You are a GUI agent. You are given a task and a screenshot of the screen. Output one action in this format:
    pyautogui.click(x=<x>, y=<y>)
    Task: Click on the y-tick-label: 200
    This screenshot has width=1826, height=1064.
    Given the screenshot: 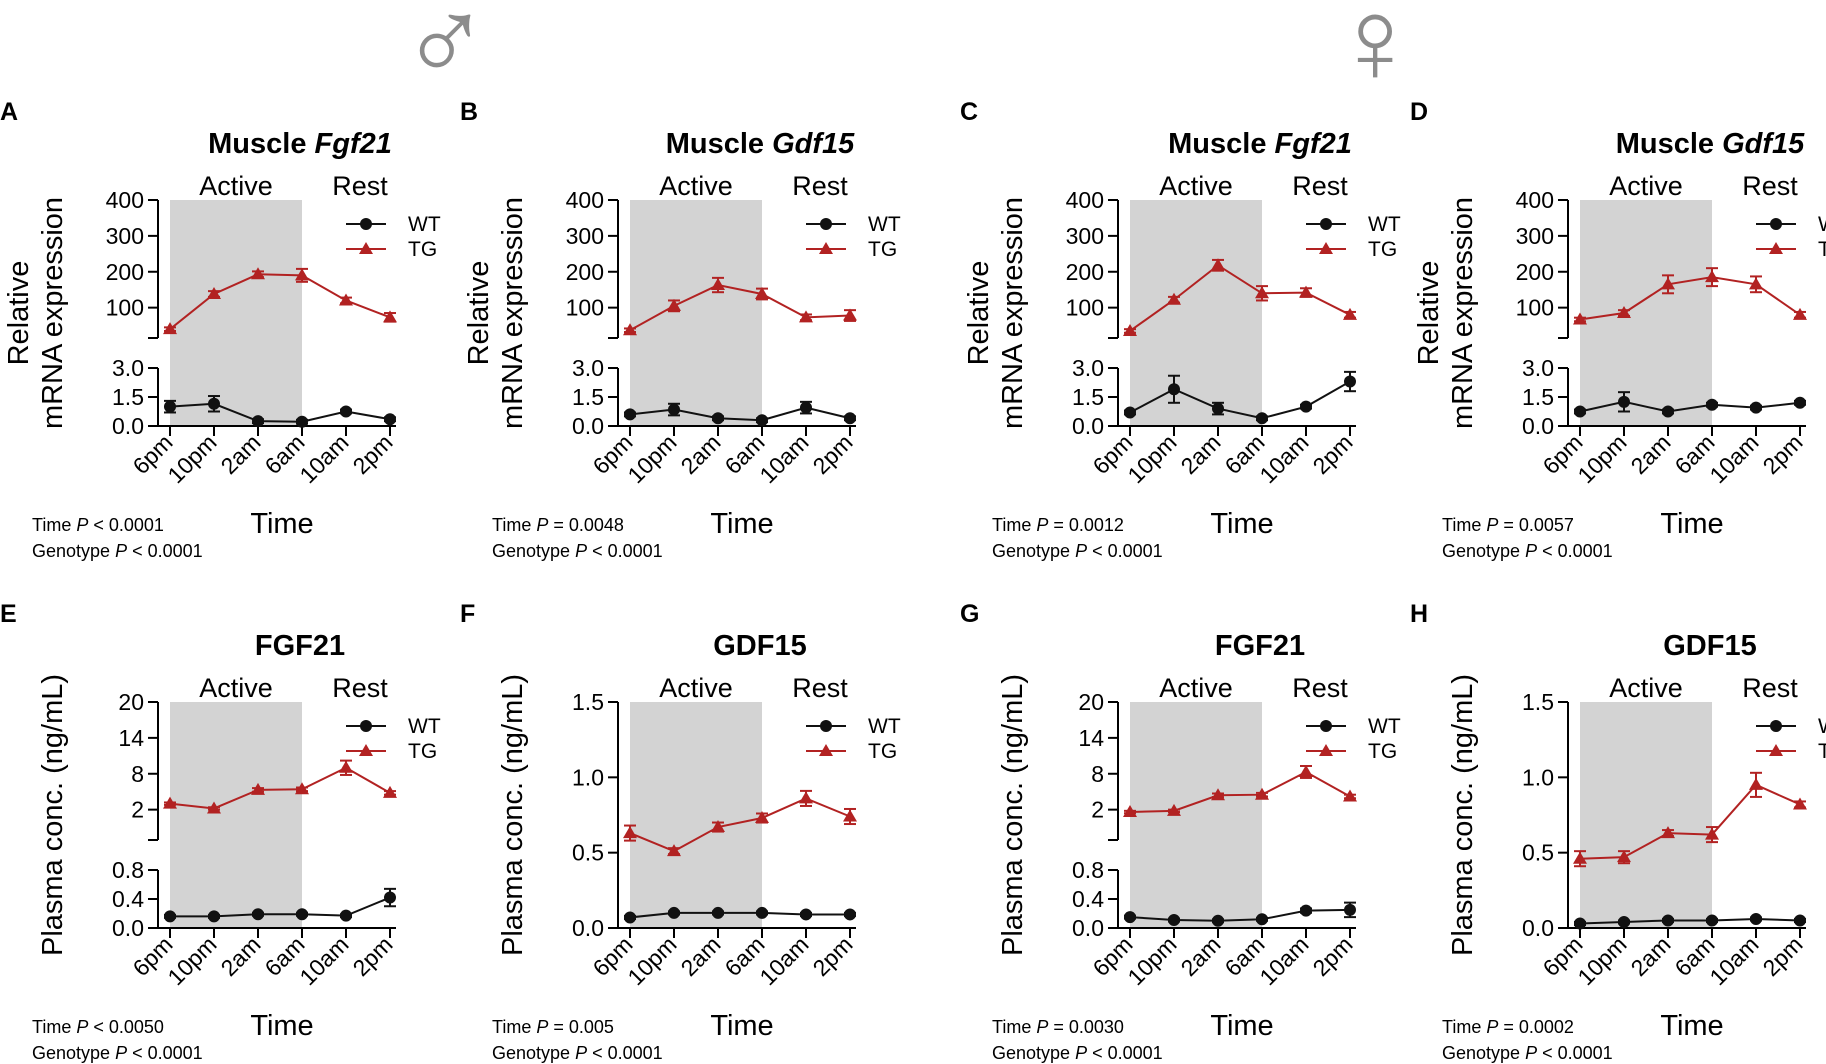 What is the action you would take?
    pyautogui.click(x=1535, y=272)
    